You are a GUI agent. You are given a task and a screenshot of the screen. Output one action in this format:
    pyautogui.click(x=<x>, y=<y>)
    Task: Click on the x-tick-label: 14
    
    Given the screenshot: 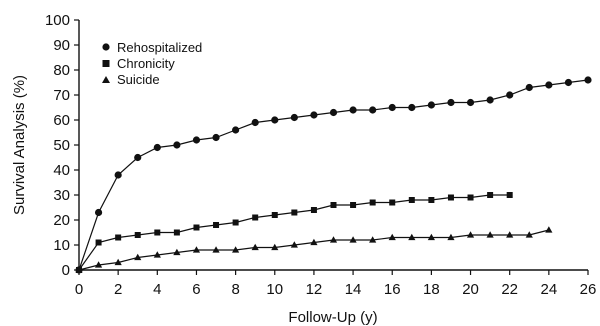 What is the action you would take?
    pyautogui.click(x=353, y=289)
    